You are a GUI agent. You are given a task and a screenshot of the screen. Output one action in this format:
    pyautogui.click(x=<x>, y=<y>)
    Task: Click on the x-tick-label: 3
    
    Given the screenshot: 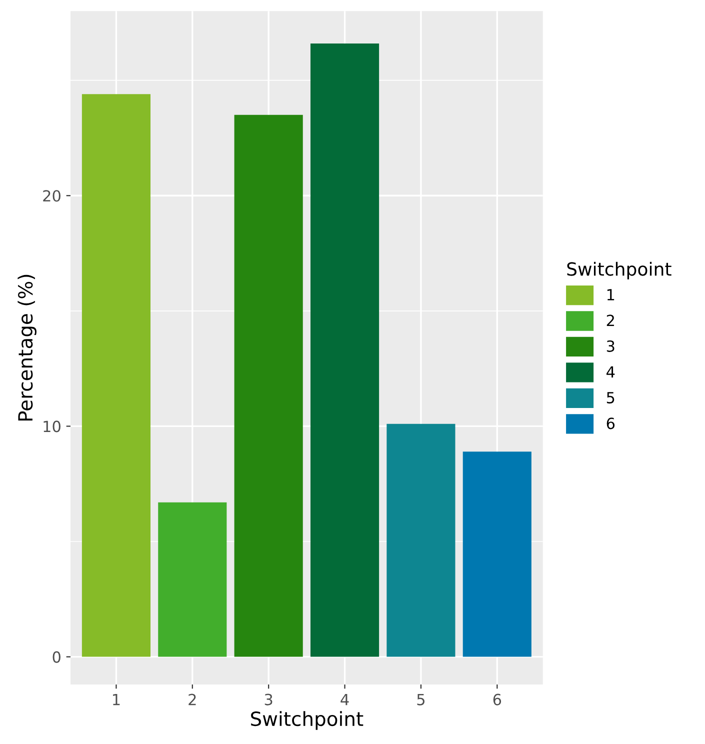 What is the action you would take?
    pyautogui.click(x=268, y=700)
    